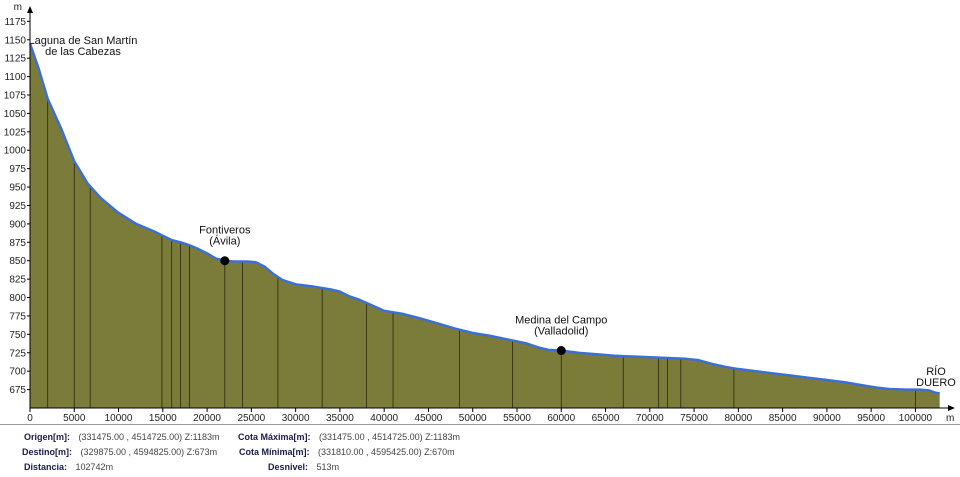  I want to click on x-tick-label: 15000, so click(163, 418).